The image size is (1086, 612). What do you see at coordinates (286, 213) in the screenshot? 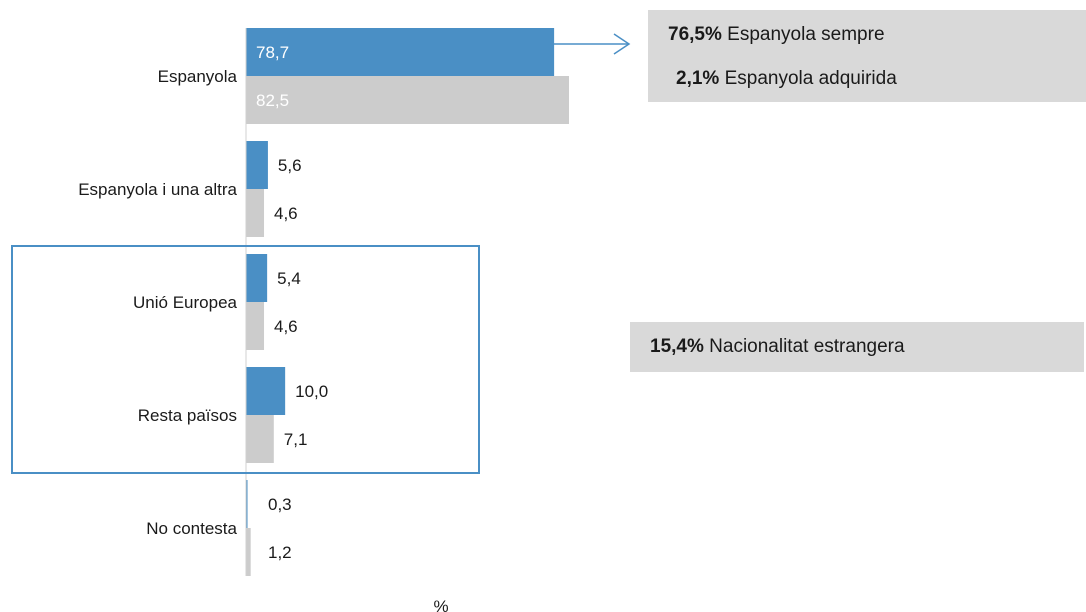
I see `value-label-espanyola-i-una-altra-grey: 4,6` at bounding box center [286, 213].